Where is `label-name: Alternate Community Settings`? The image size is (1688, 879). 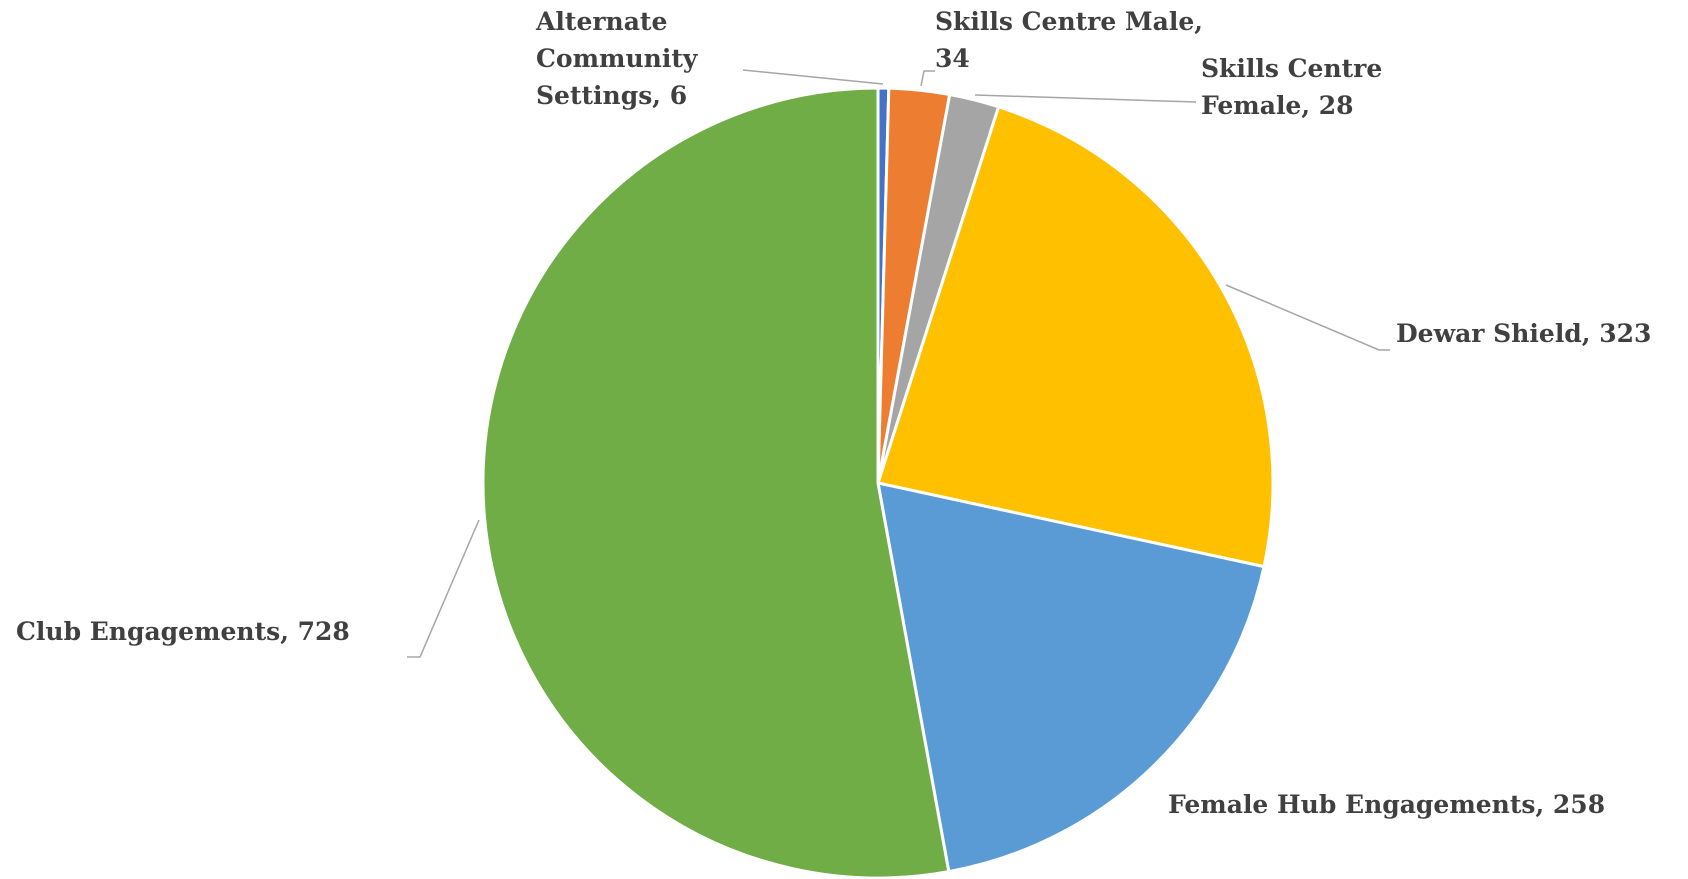
label-name: Alternate Community Settings is located at coordinates (617, 58).